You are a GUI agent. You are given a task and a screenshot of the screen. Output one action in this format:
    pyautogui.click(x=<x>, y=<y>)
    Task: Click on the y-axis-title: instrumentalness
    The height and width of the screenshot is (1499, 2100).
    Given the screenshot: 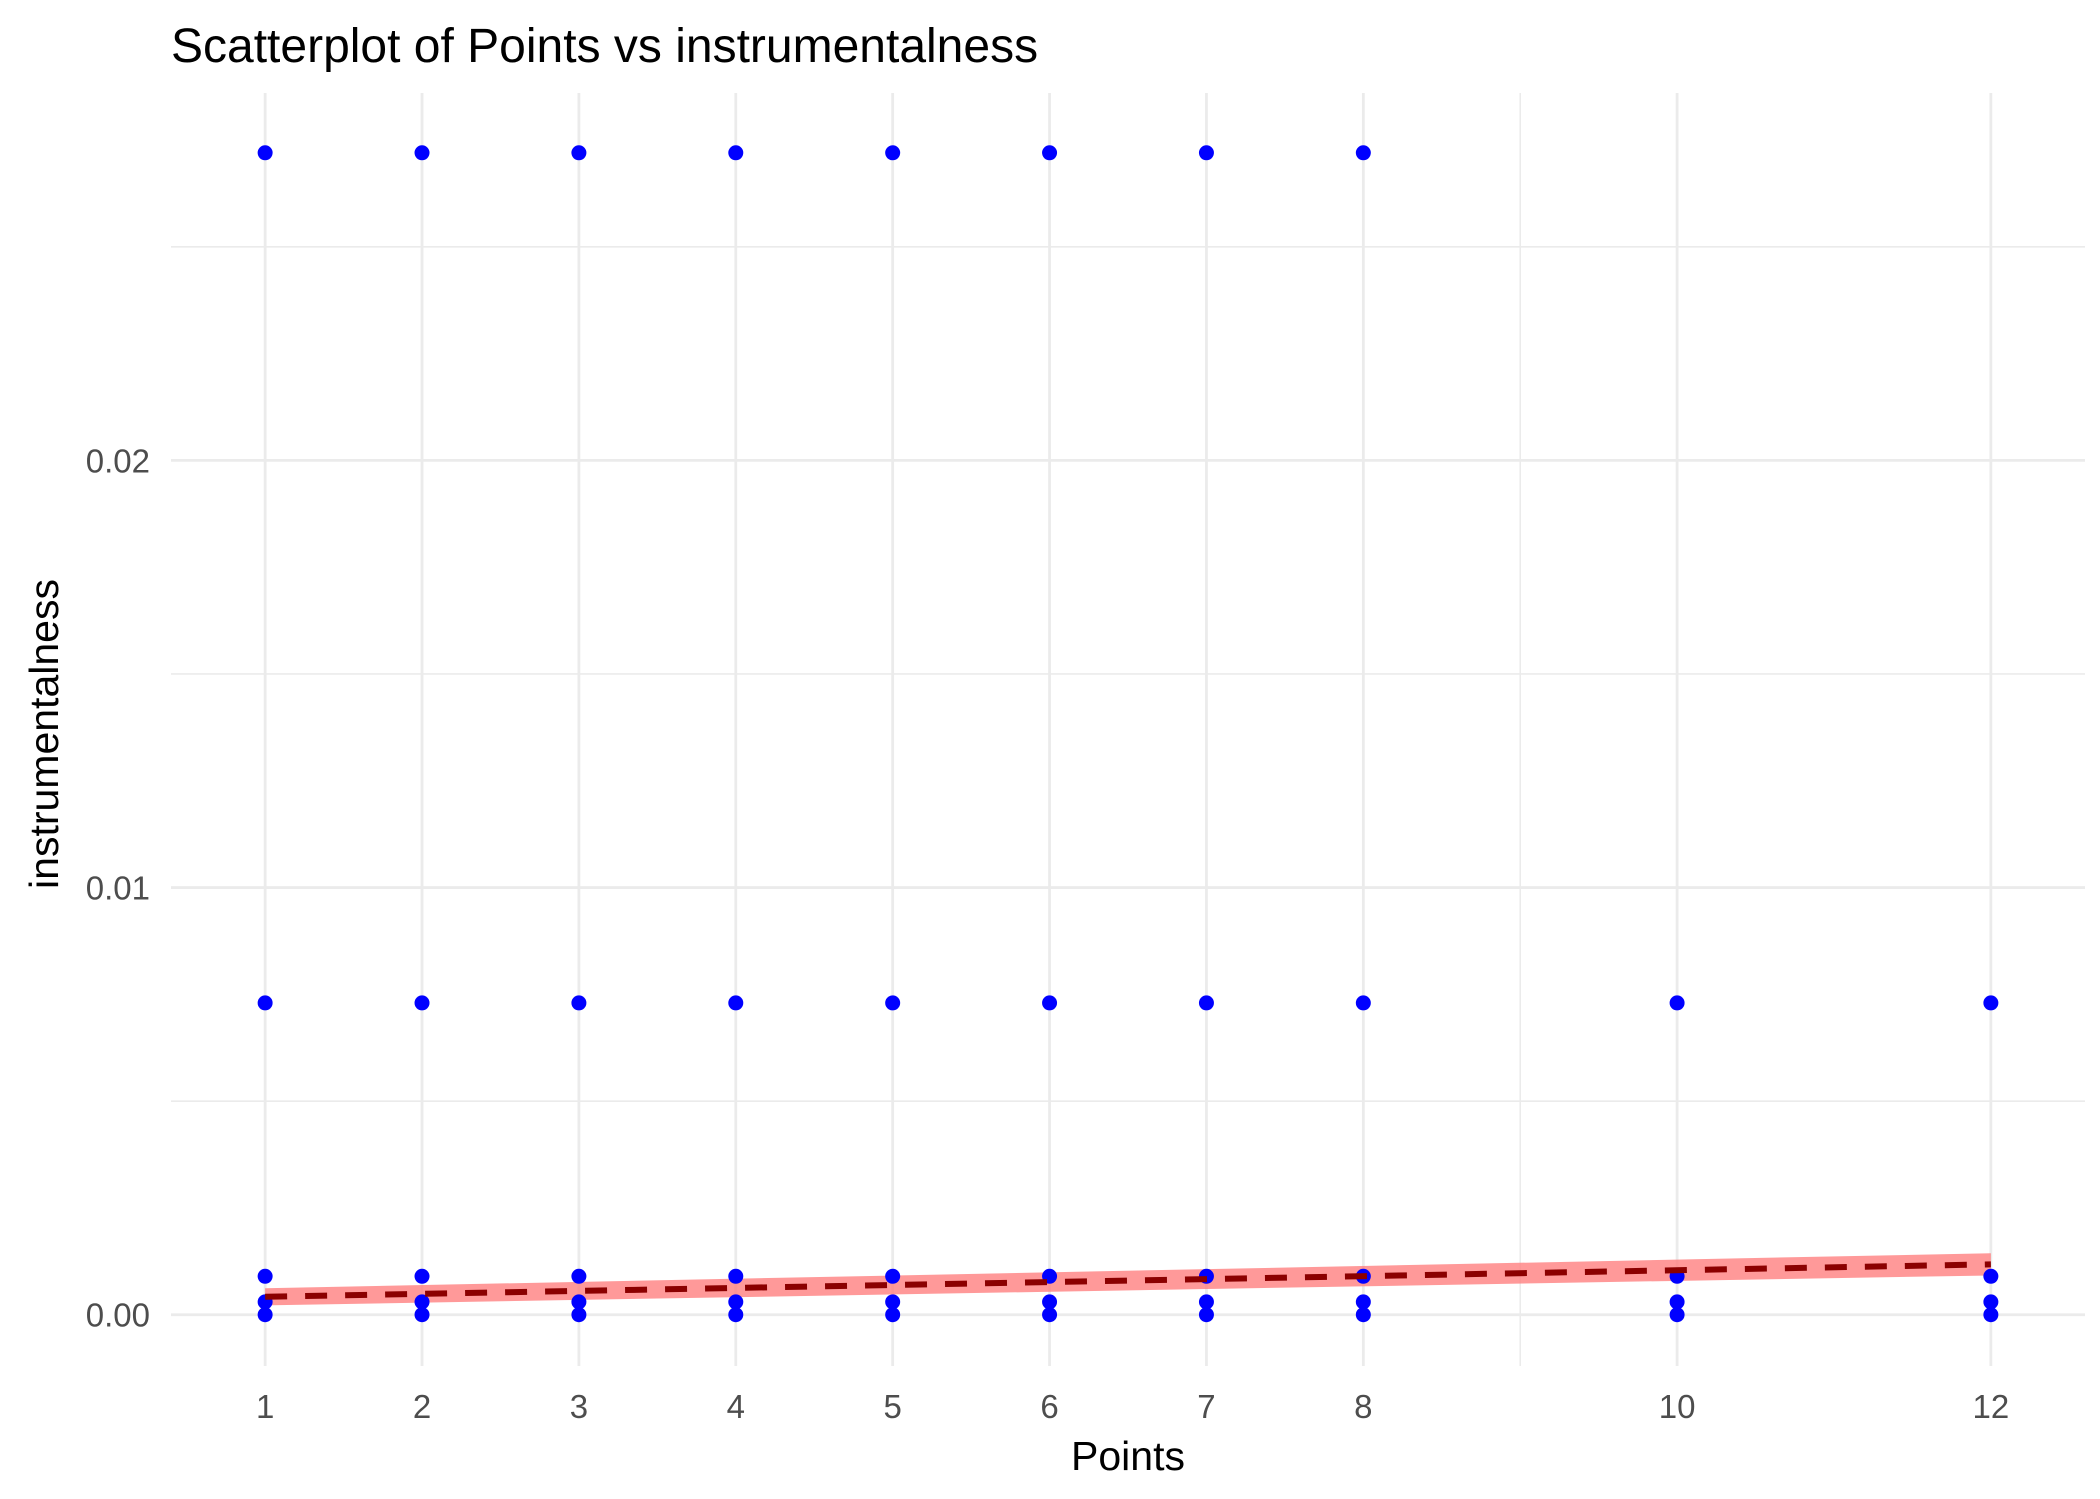 What is the action you would take?
    pyautogui.click(x=44, y=734)
    